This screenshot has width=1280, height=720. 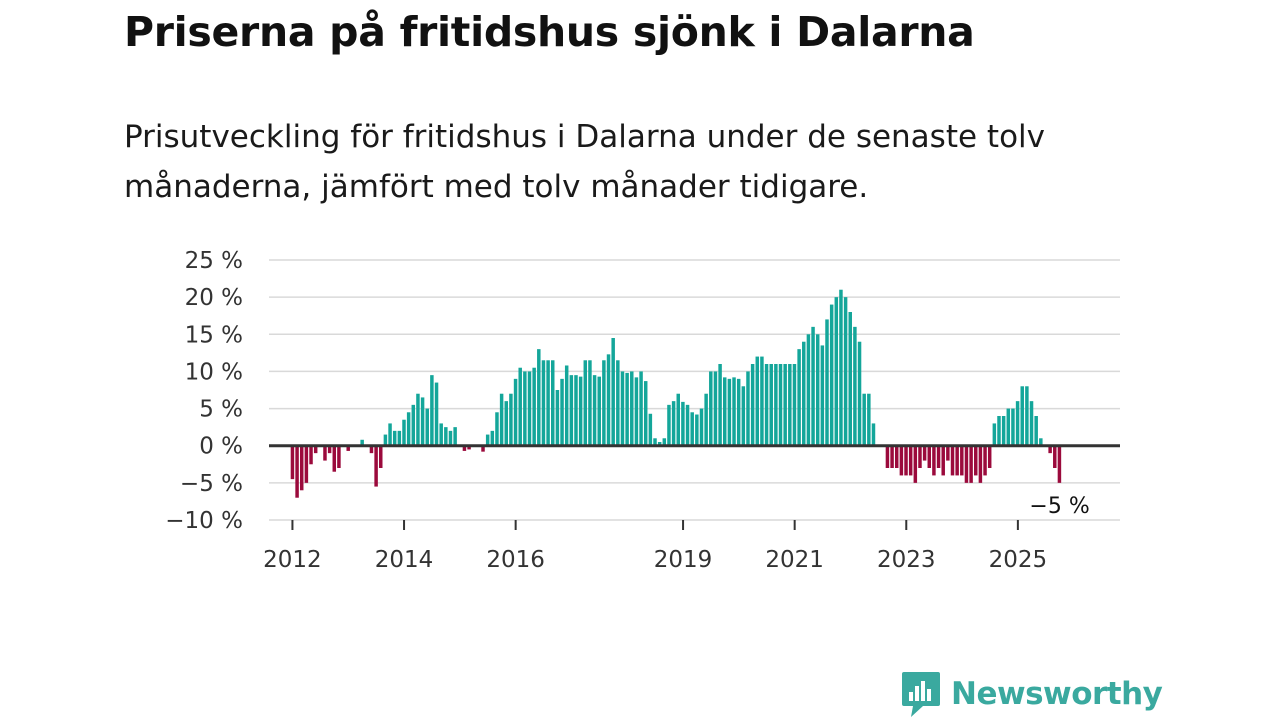 I want to click on brand-logo: Newsworthy, so click(x=1032, y=694).